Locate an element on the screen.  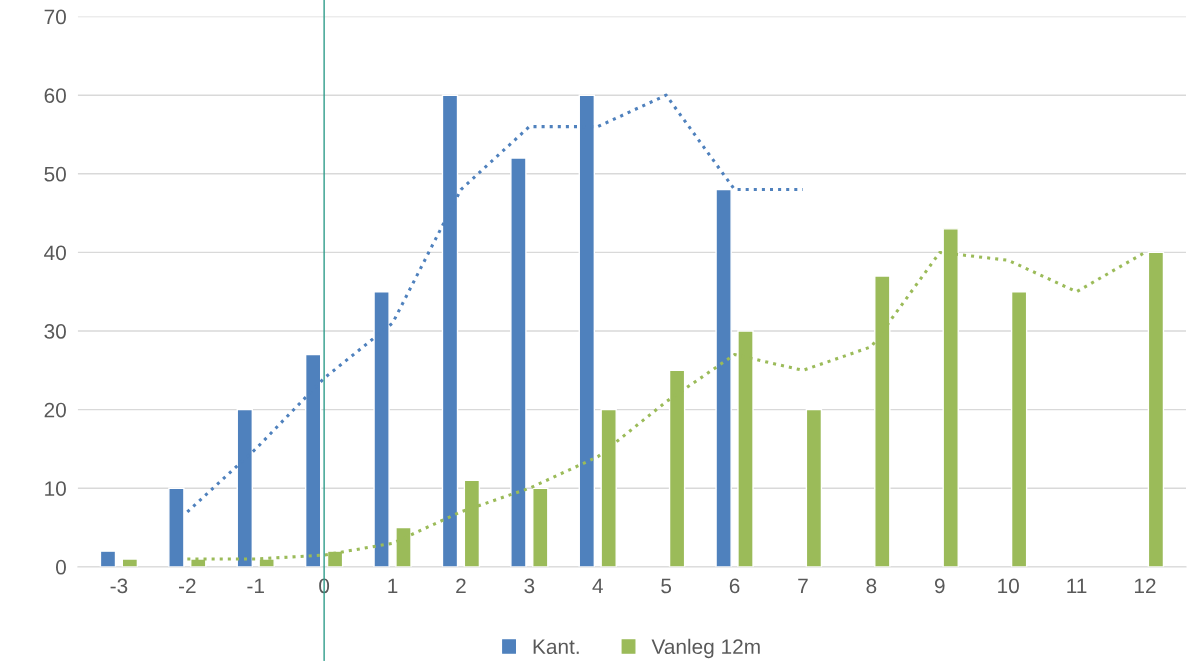
x-tick-label: -2 is located at coordinates (187, 586).